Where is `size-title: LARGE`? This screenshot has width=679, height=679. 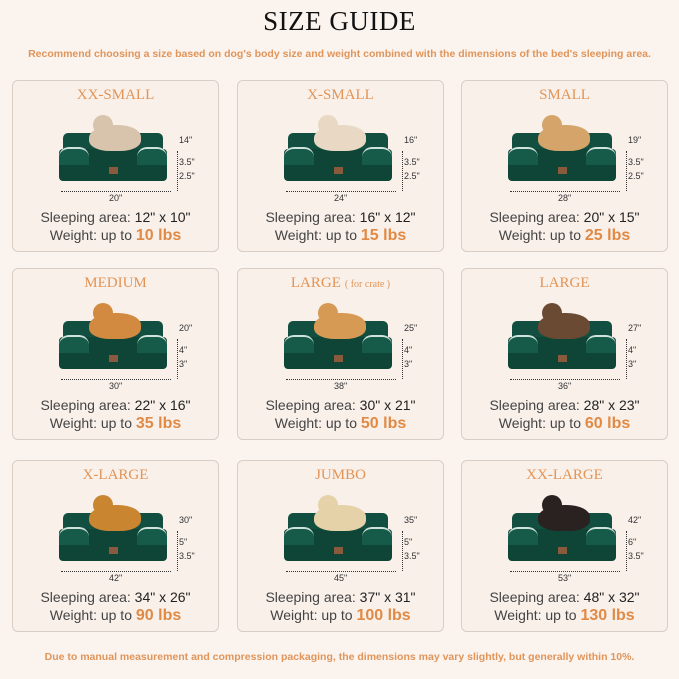 size-title: LARGE is located at coordinates (564, 283).